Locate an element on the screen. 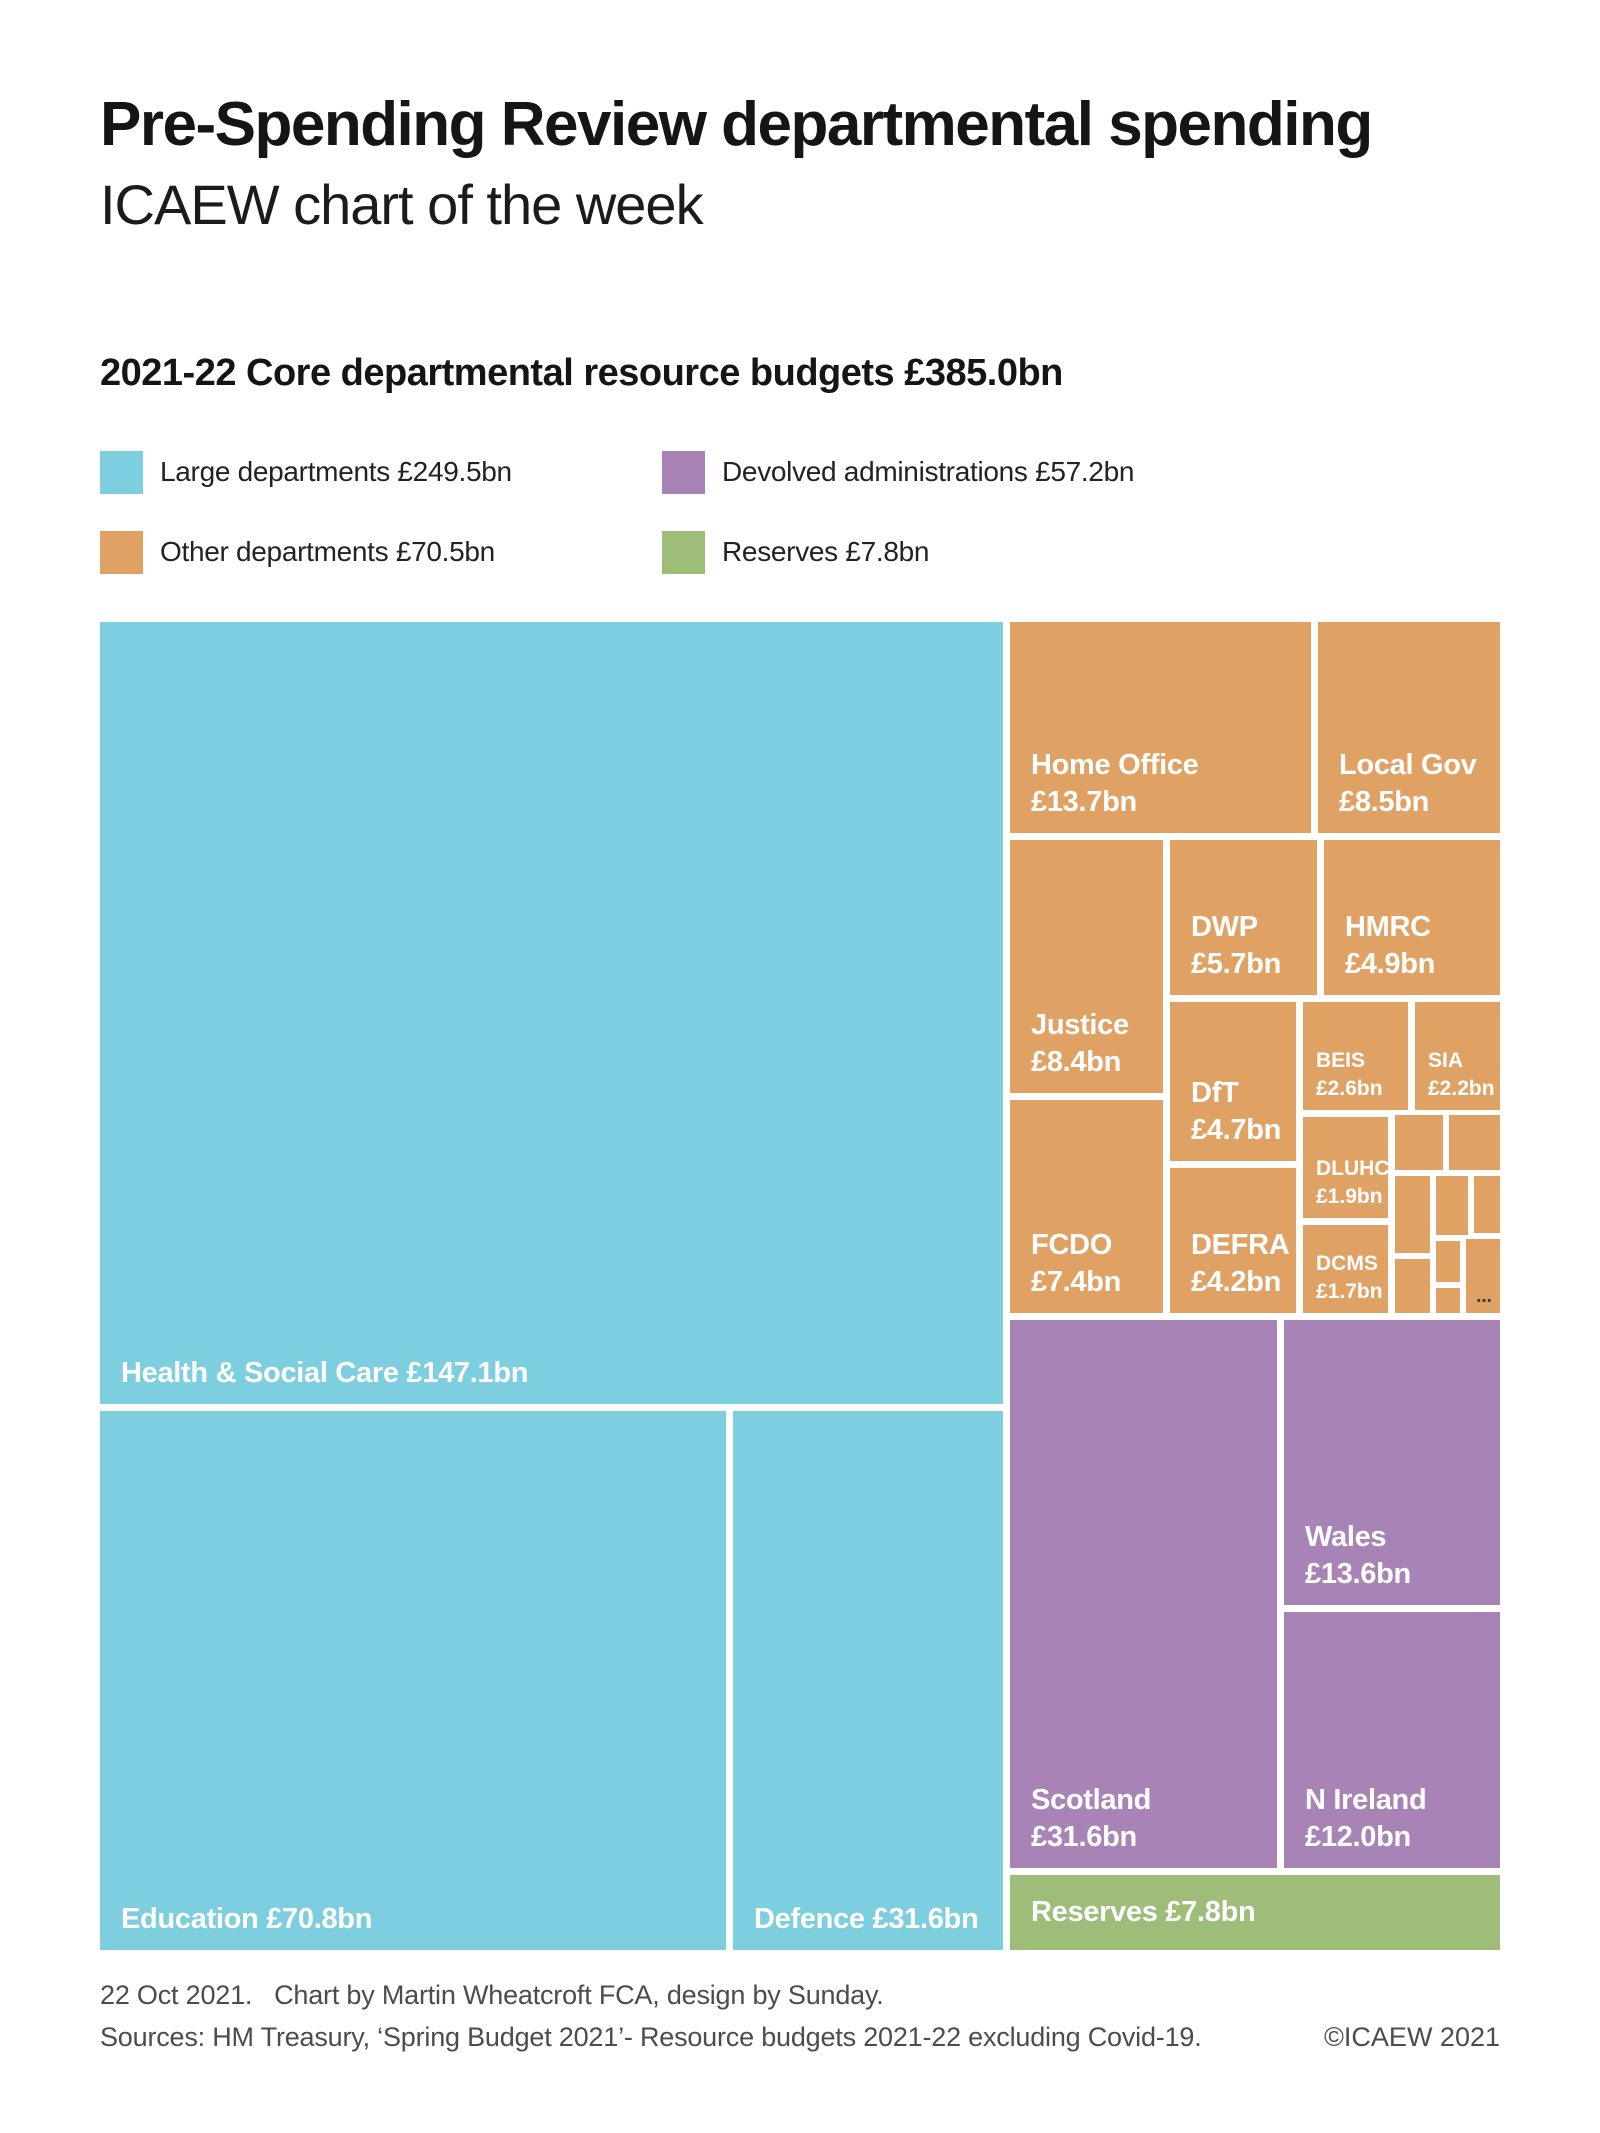  treemap-label-hmrc: HMRC £4.9bn is located at coordinates (1390, 945).